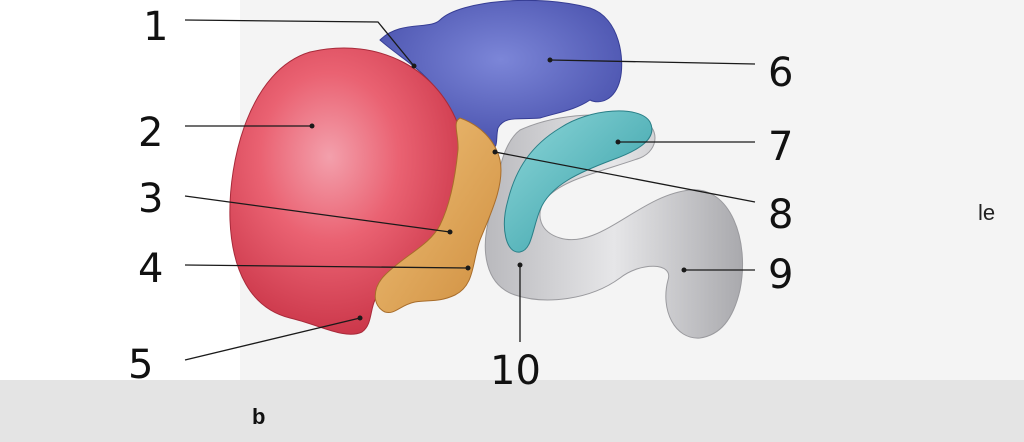 This screenshot has height=442, width=1024. Describe the element at coordinates (258, 416) in the screenshot. I see `figure-caption: b` at that location.